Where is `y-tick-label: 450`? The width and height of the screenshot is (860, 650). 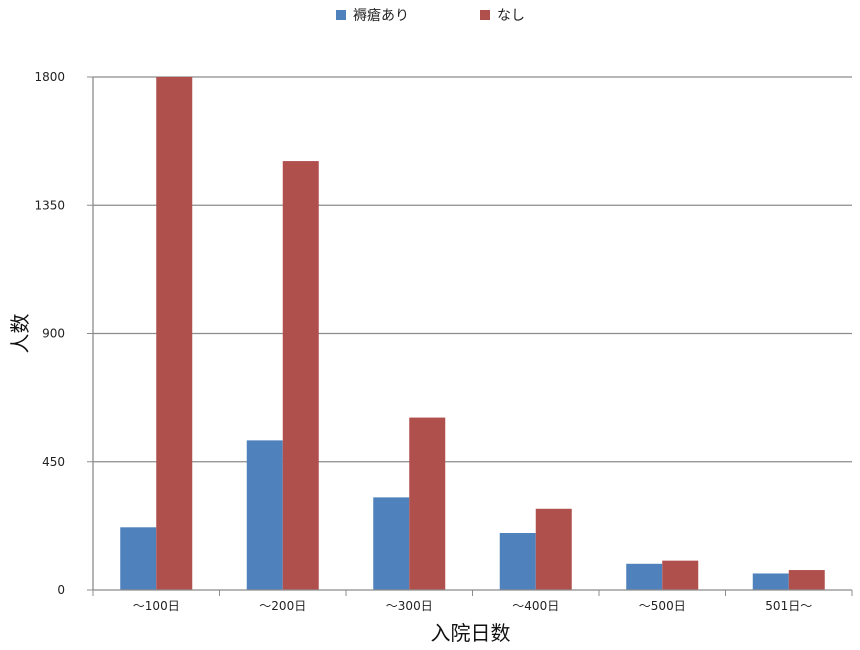
y-tick-label: 450 is located at coordinates (53, 462).